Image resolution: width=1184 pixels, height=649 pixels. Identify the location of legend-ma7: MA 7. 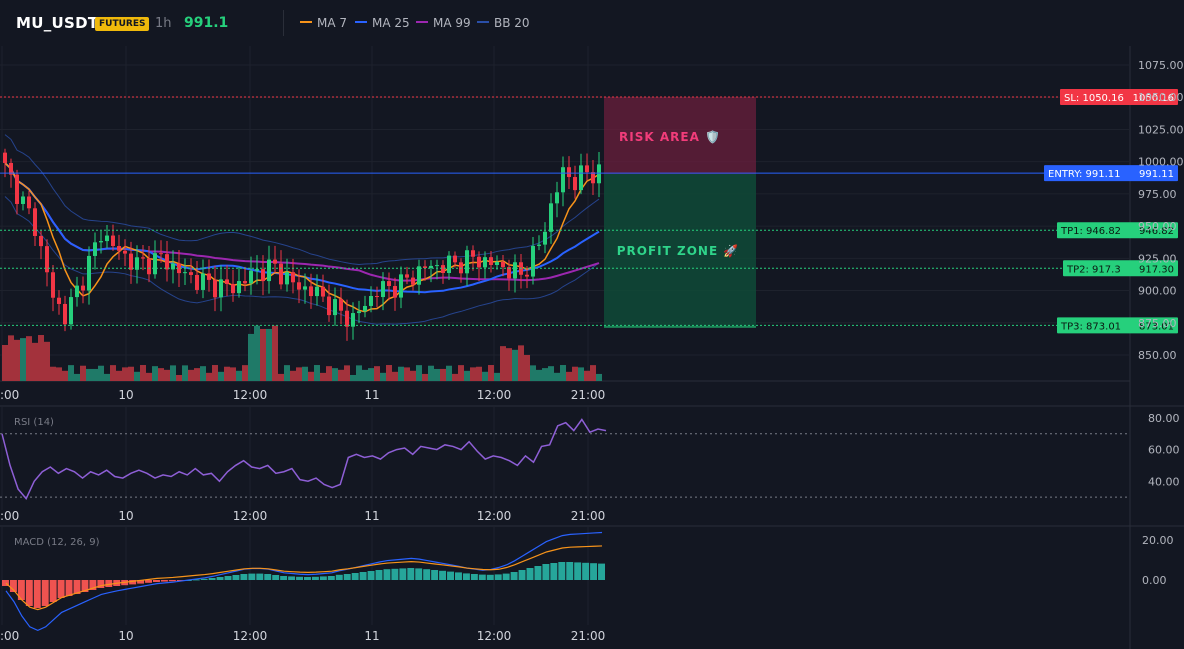
(323, 23).